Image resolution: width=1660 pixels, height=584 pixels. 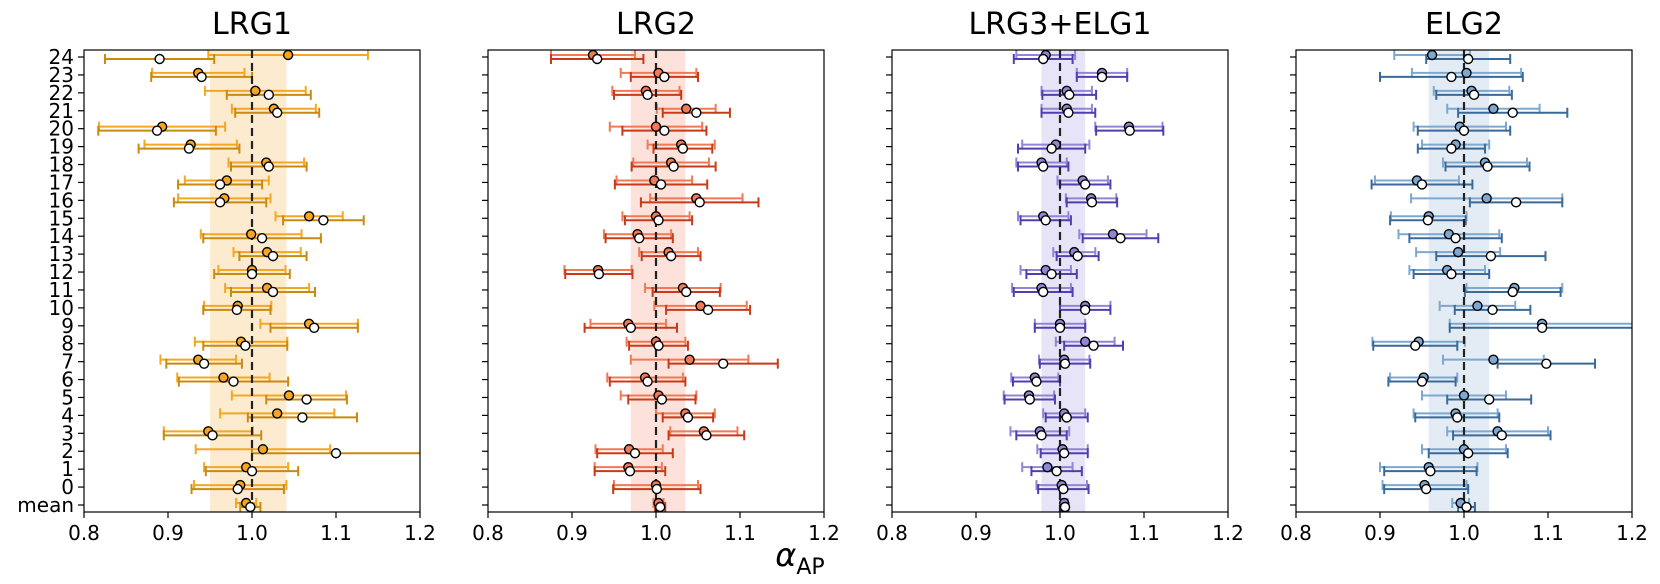 What do you see at coordinates (67, 469) in the screenshot?
I see `y-tick-label: 1` at bounding box center [67, 469].